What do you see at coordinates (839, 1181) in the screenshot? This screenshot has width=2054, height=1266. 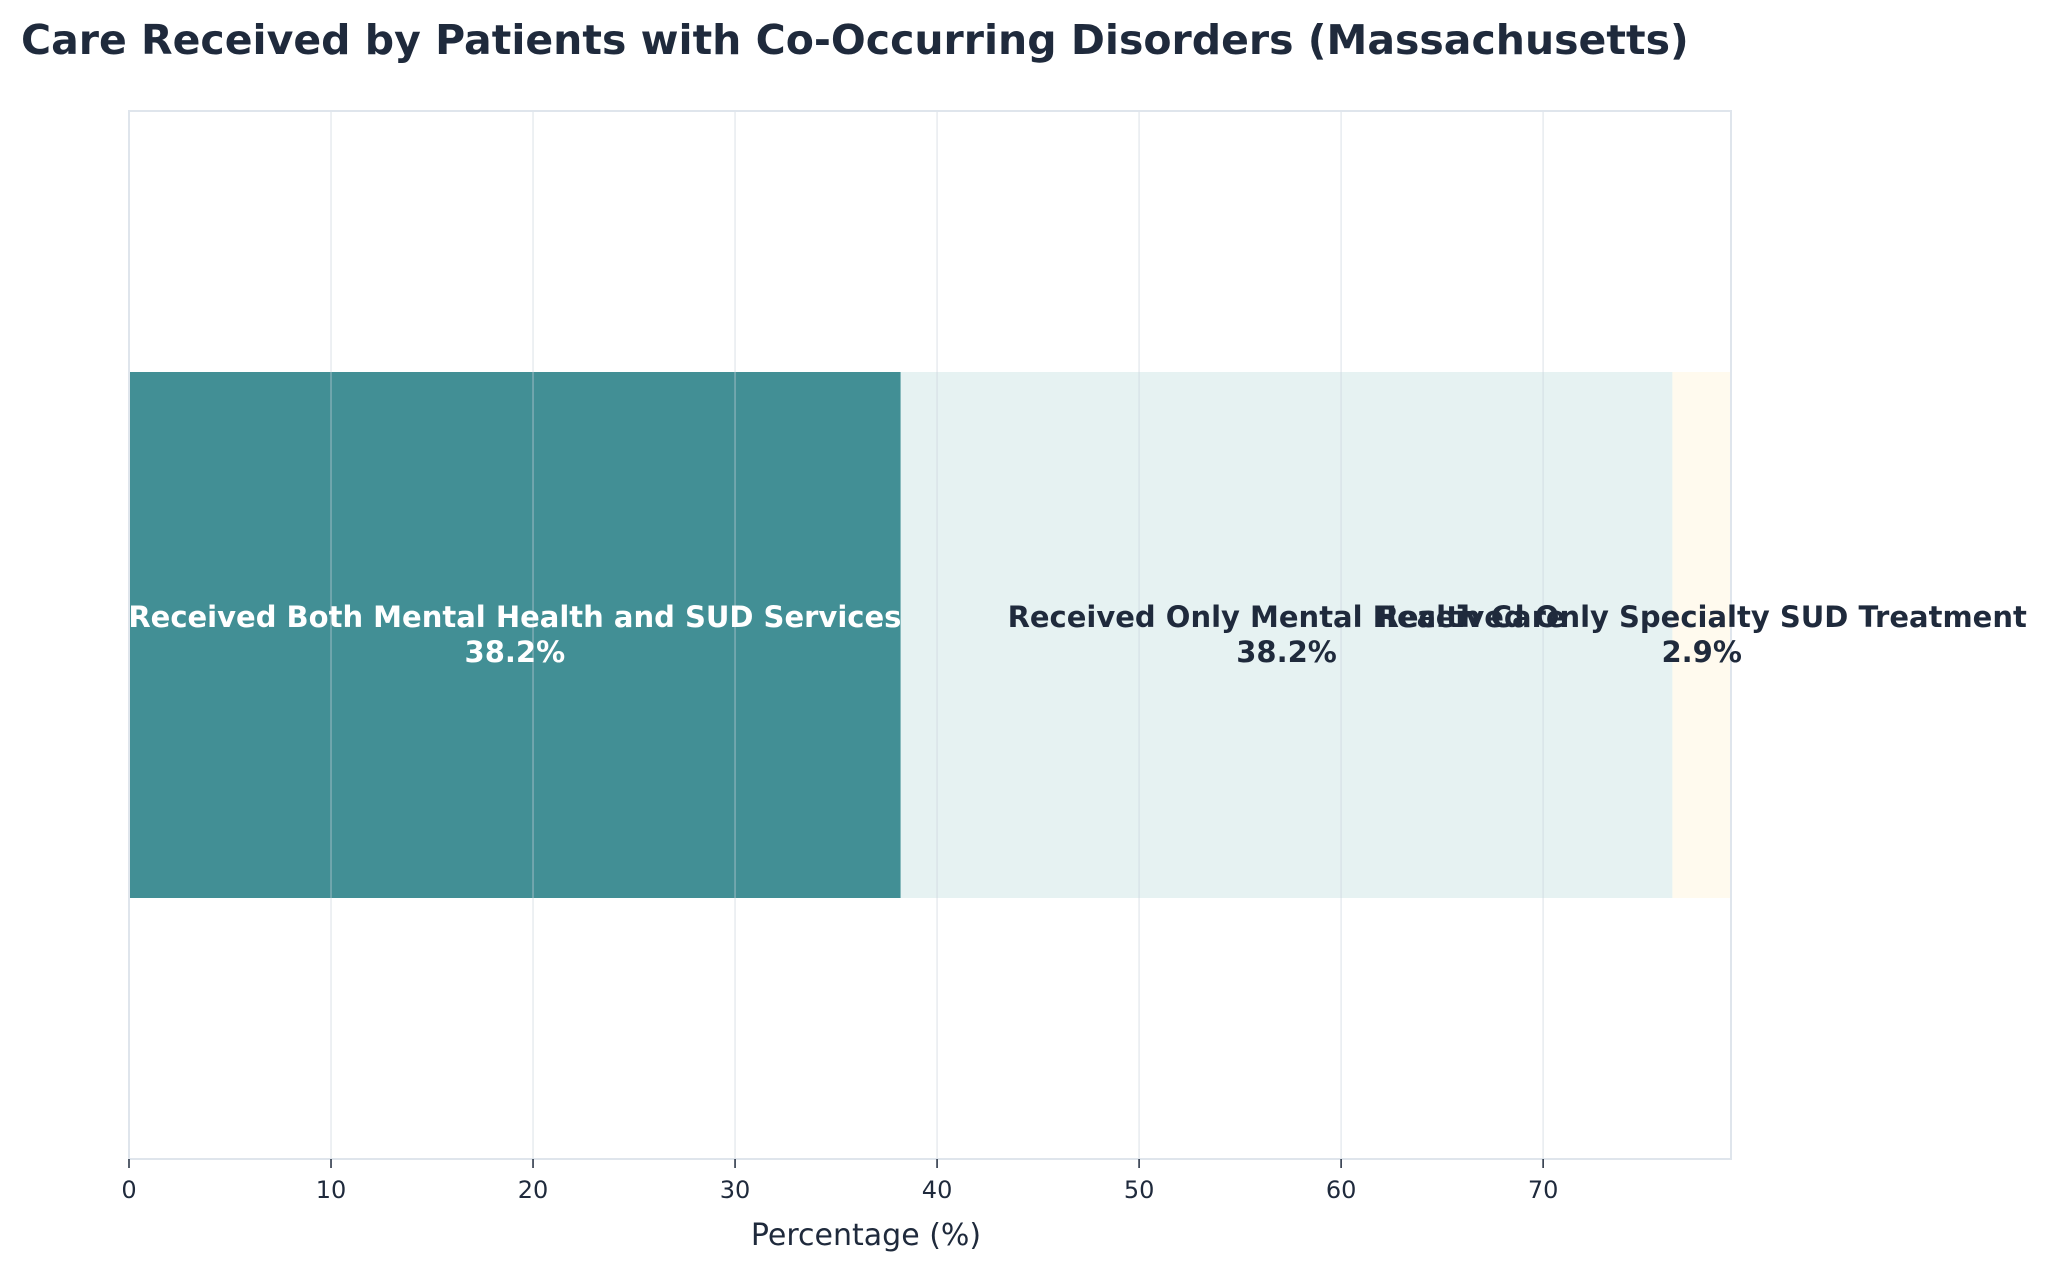 I see `x-axis-ticks: 0 10 20 30 40 50 60 70` at bounding box center [839, 1181].